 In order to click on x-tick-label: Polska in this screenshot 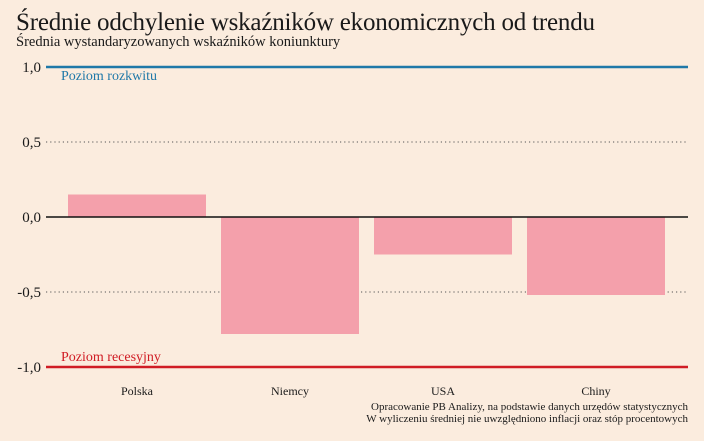, I will do `click(137, 391)`.